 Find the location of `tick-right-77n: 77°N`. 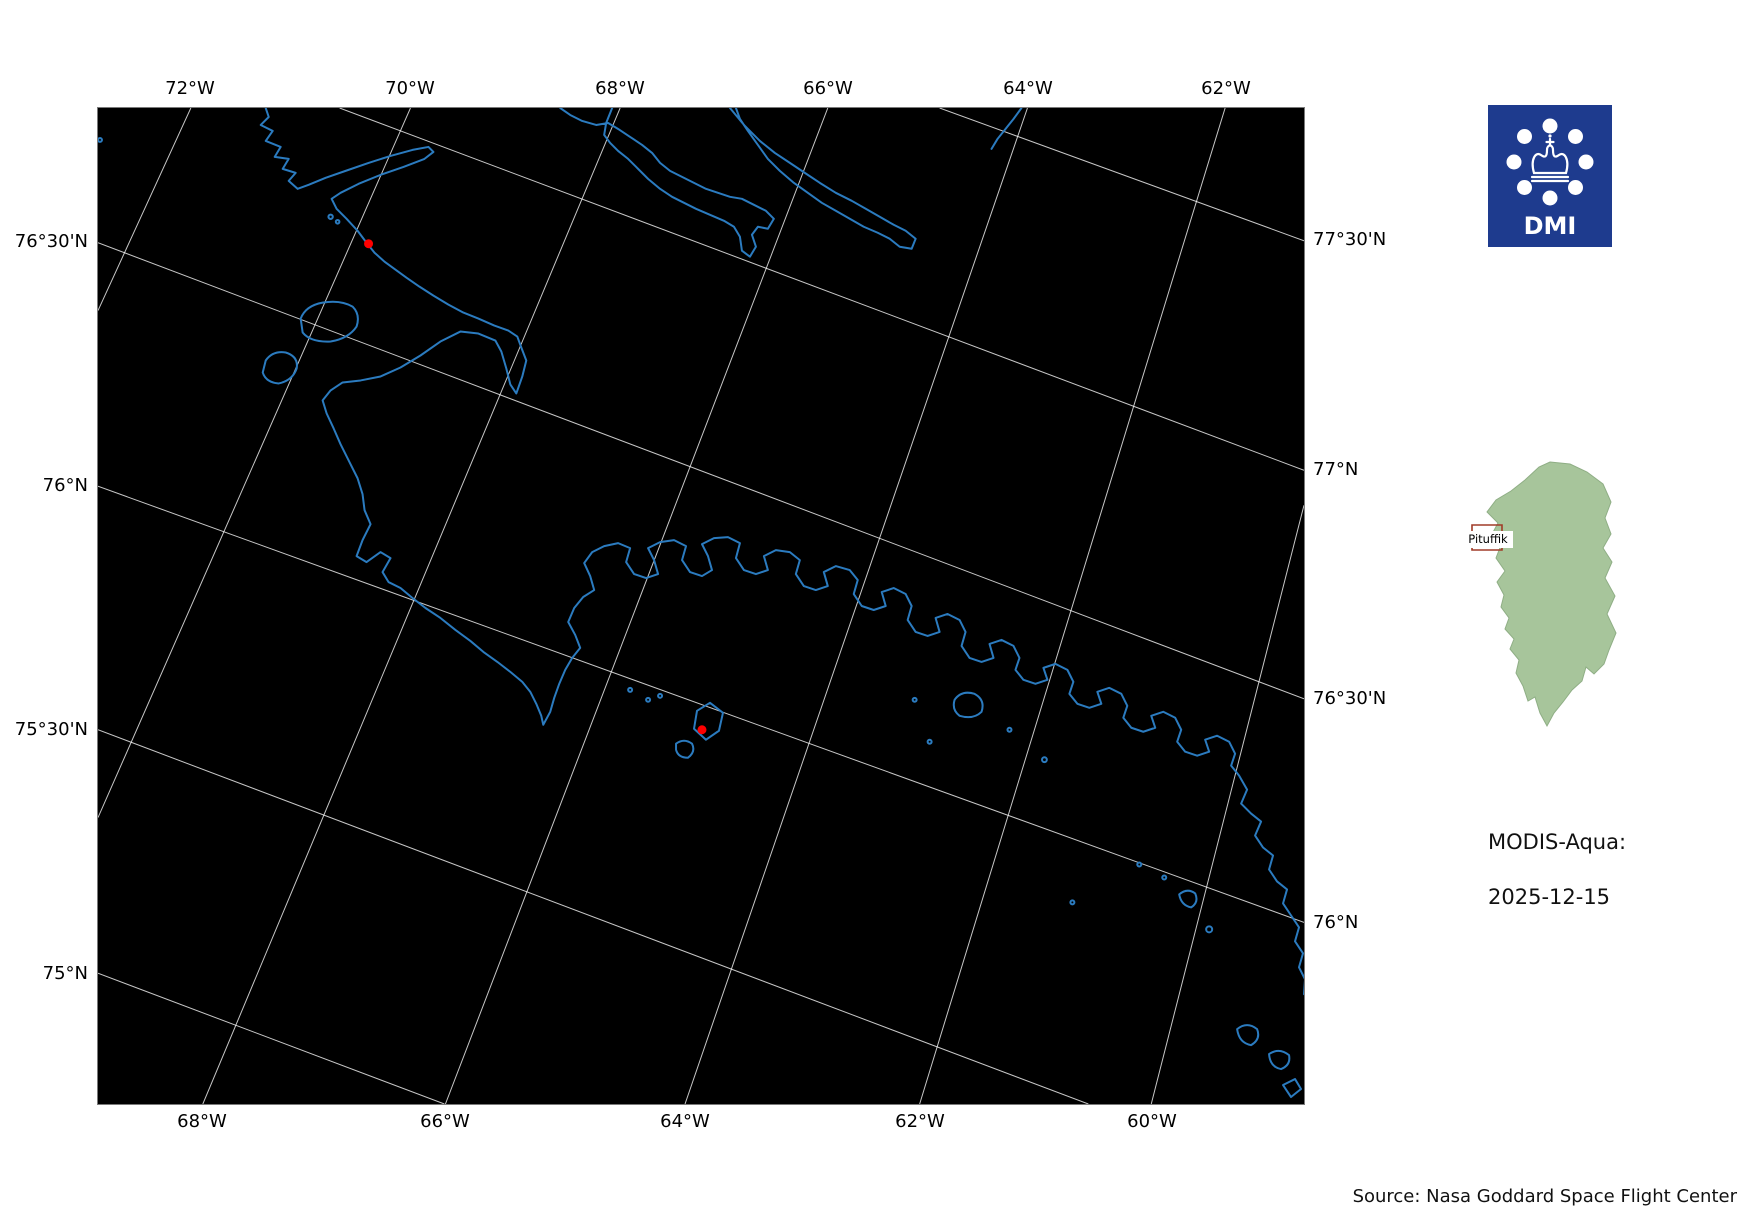

tick-right-77n: 77°N is located at coordinates (1336, 469).